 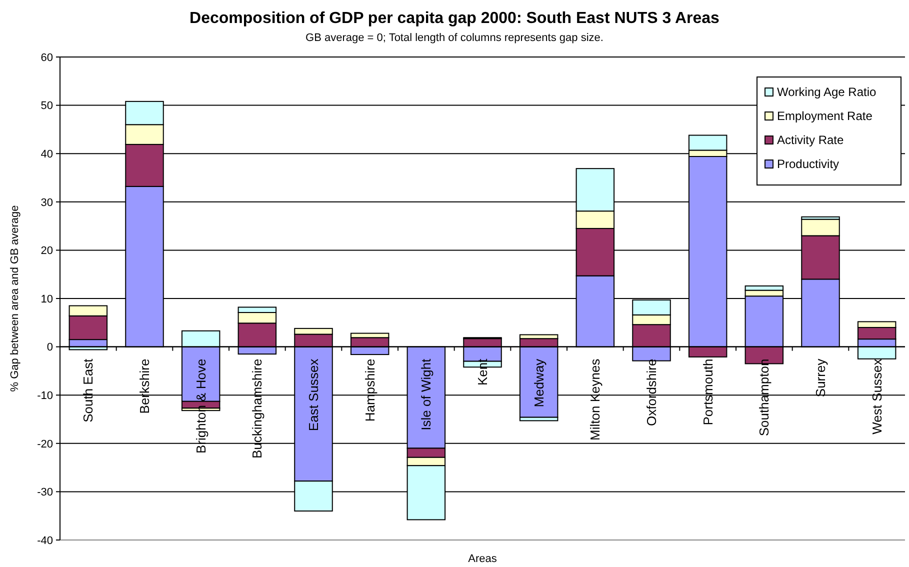 What do you see at coordinates (810, 140) in the screenshot?
I see `legend-label: Activity Rate` at bounding box center [810, 140].